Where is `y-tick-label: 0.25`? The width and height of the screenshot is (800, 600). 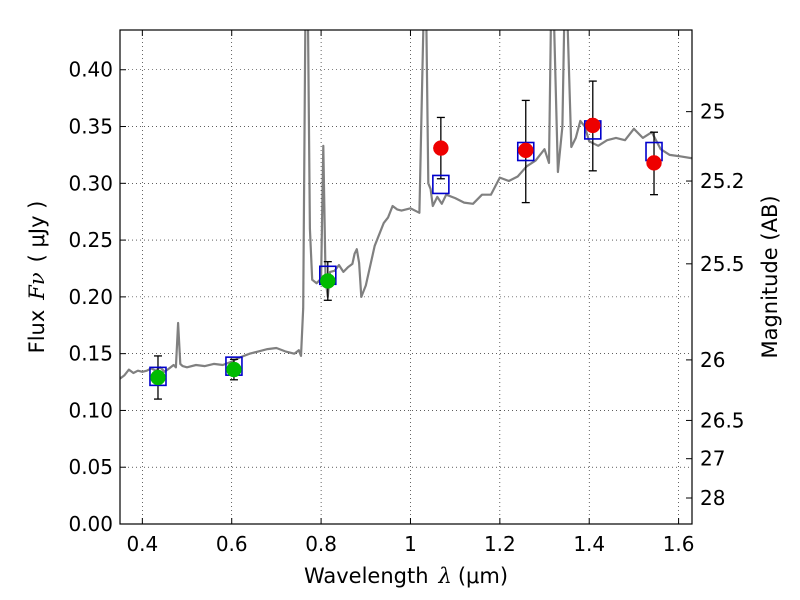
y-tick-label: 0.25 is located at coordinates (90, 240).